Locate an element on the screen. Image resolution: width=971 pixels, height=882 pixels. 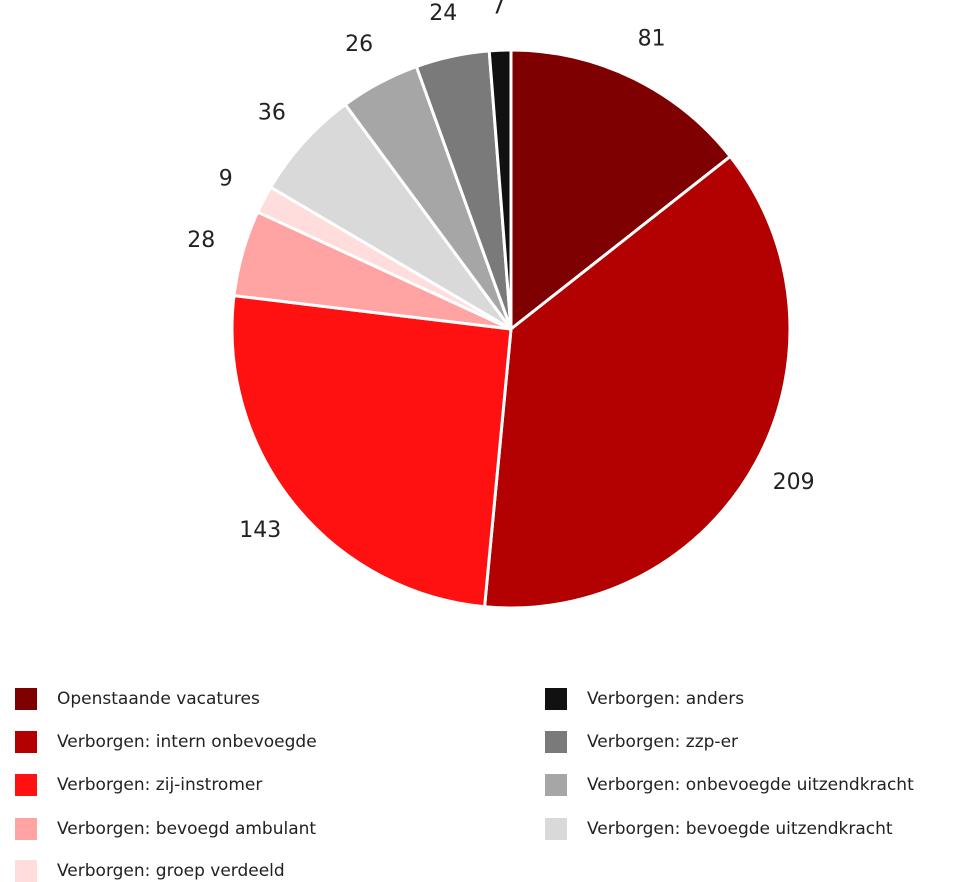
value-label: 24 is located at coordinates (443, 13).